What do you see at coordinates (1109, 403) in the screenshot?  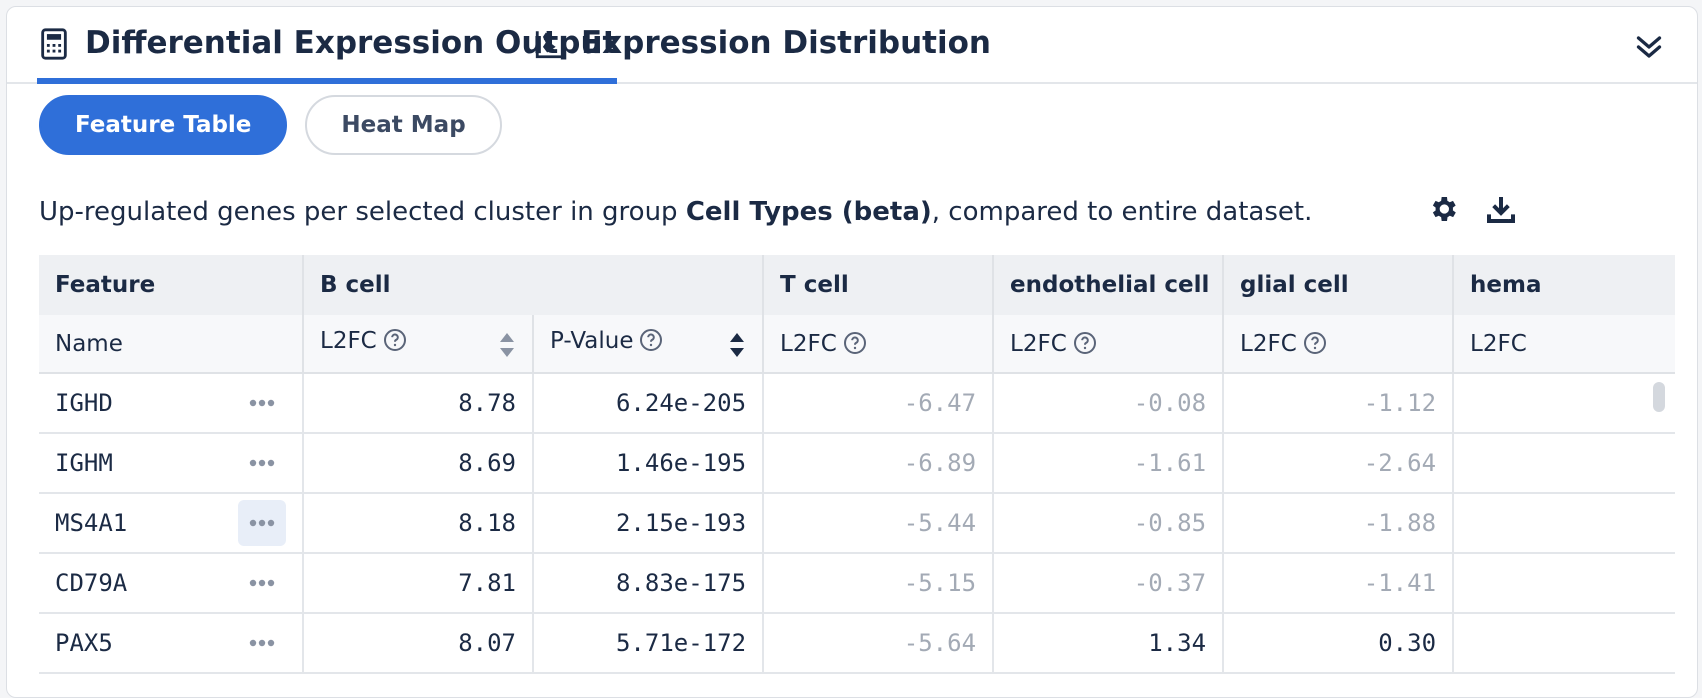 I see `endothelial-l2fc-cell: -0.08` at bounding box center [1109, 403].